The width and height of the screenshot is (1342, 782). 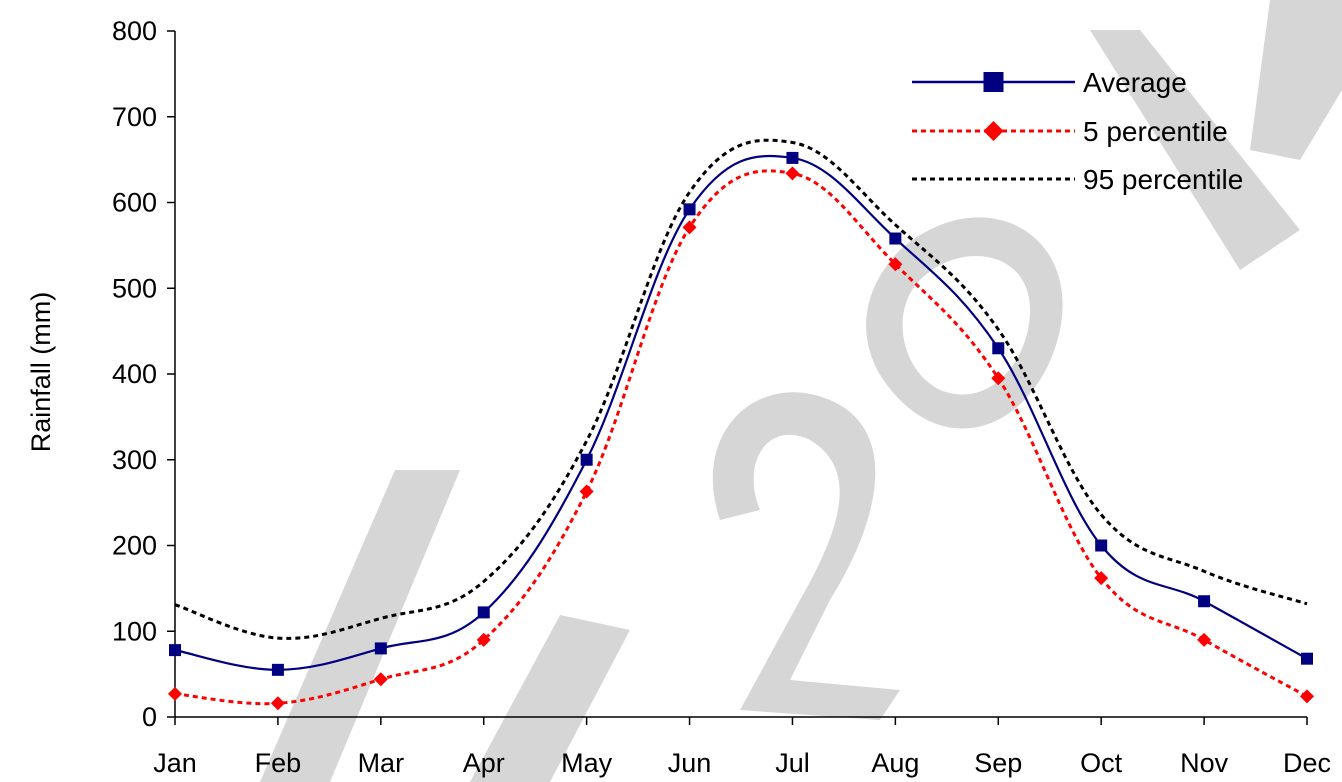 What do you see at coordinates (690, 763) in the screenshot?
I see `x-tick-label: Jun` at bounding box center [690, 763].